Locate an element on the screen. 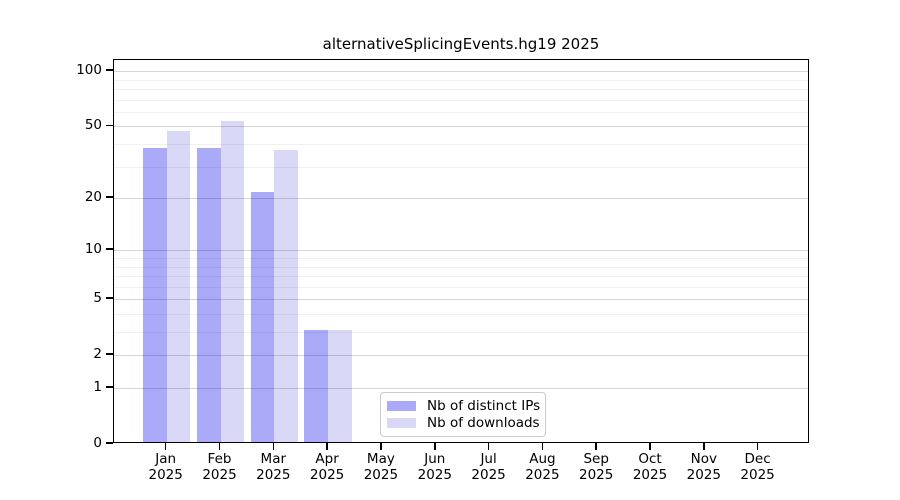  x-tick-label-oct: Oct 2025 is located at coordinates (650, 467).